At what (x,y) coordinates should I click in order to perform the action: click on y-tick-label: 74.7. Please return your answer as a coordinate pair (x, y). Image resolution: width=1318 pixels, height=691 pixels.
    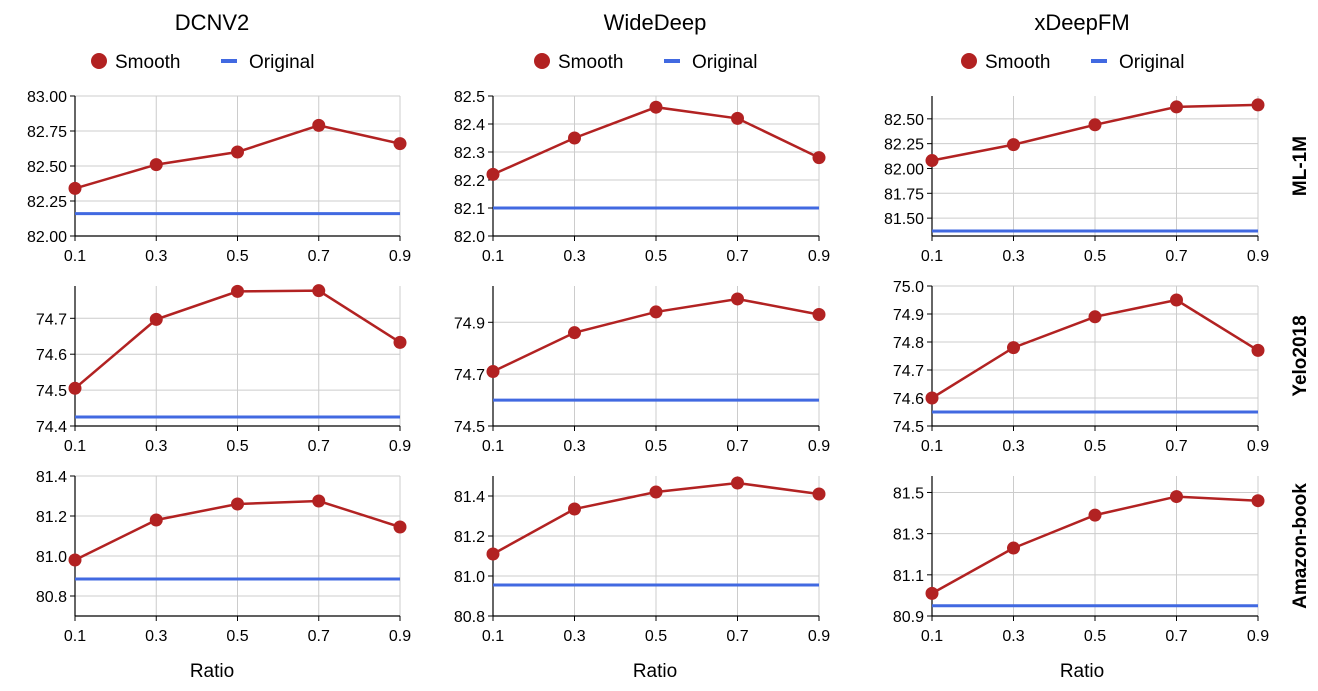
    Looking at the image, I should click on (51, 319).